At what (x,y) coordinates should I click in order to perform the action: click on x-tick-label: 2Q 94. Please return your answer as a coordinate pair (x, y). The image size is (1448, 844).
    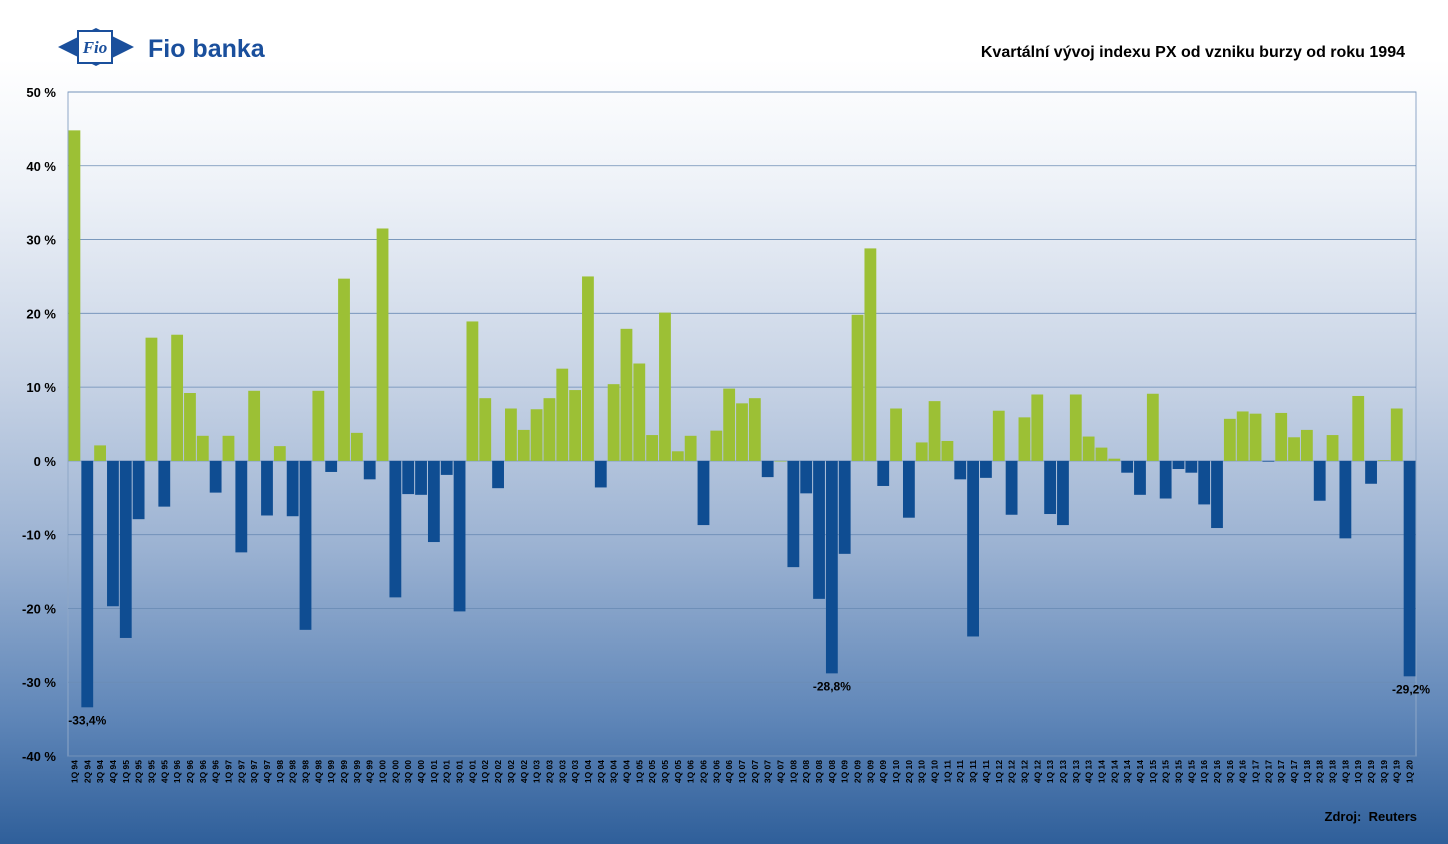
    Looking at the image, I should click on (87, 771).